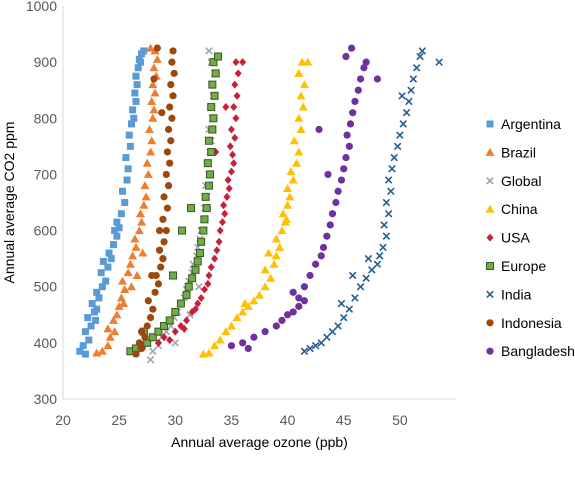 Image resolution: width=575 pixels, height=484 pixels. Describe the element at coordinates (232, 420) in the screenshot. I see `x-tick-label: 35` at that location.